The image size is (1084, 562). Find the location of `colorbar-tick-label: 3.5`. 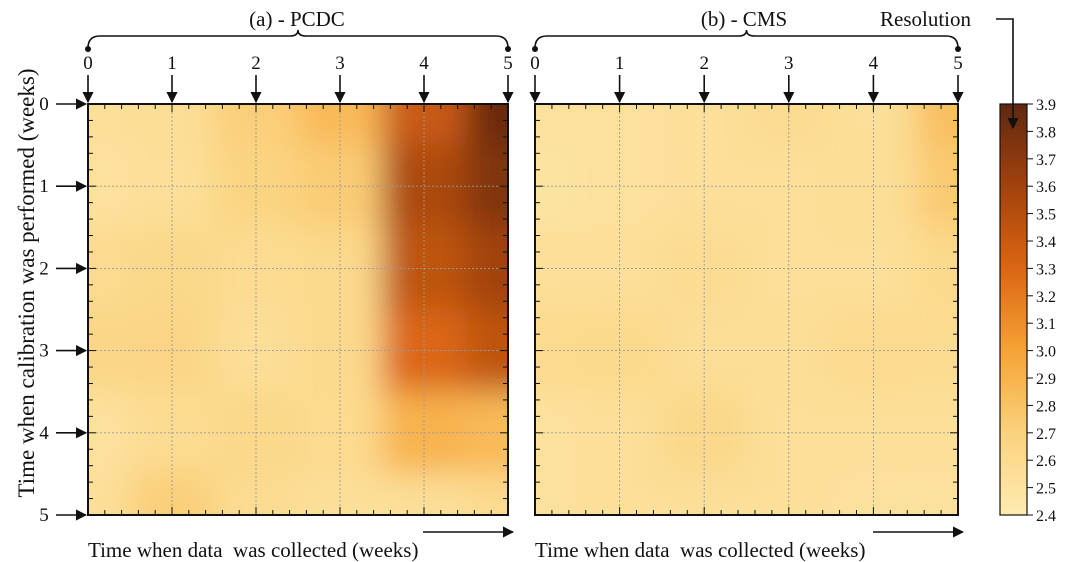

colorbar-tick-label: 3.5 is located at coordinates (1046, 215).